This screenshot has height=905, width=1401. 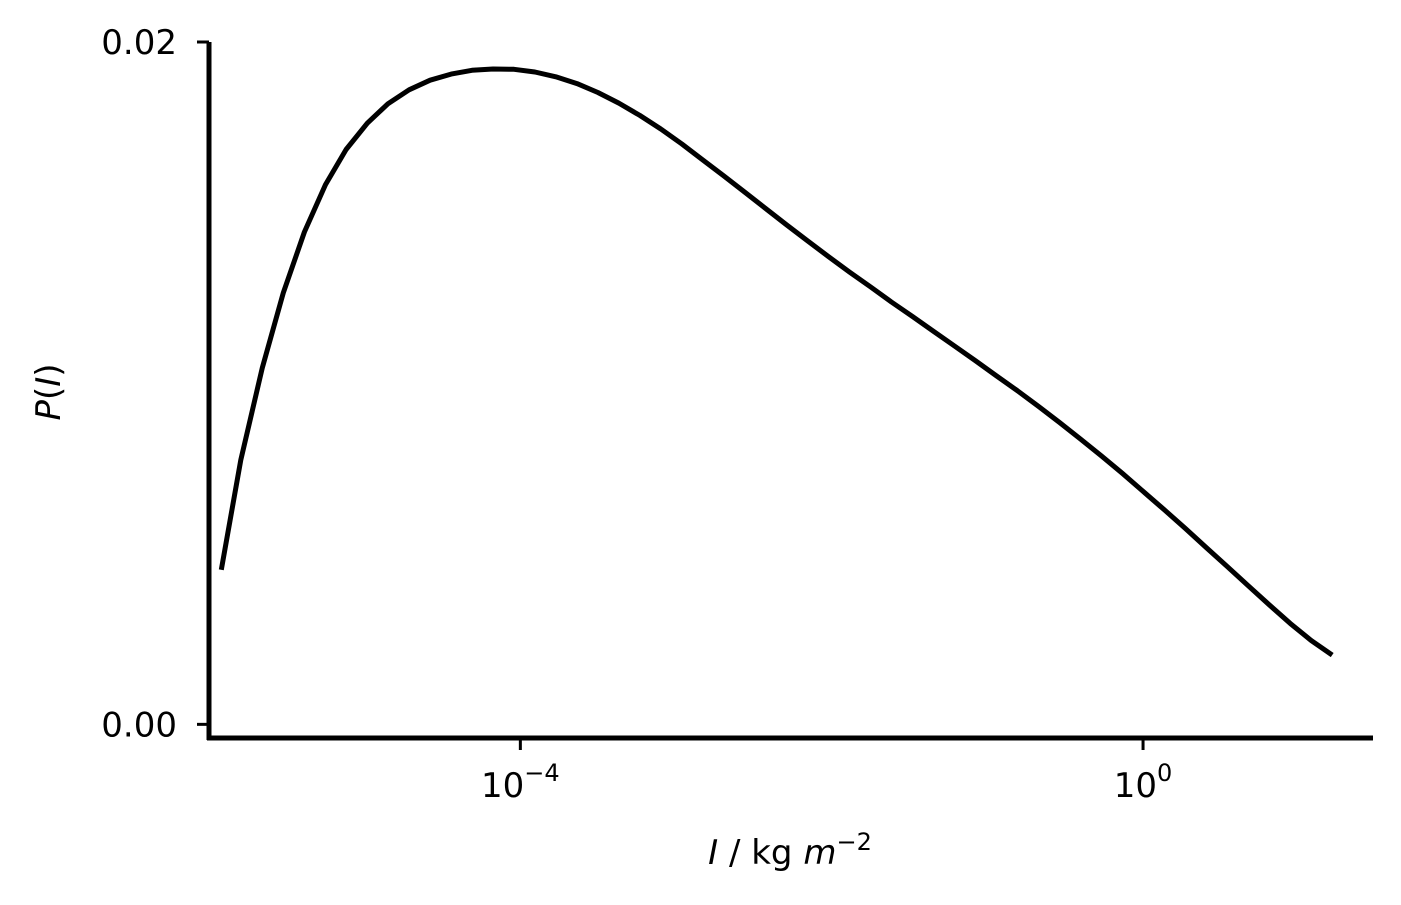 I want to click on y-axis-label-open: P, so click(x=49, y=410).